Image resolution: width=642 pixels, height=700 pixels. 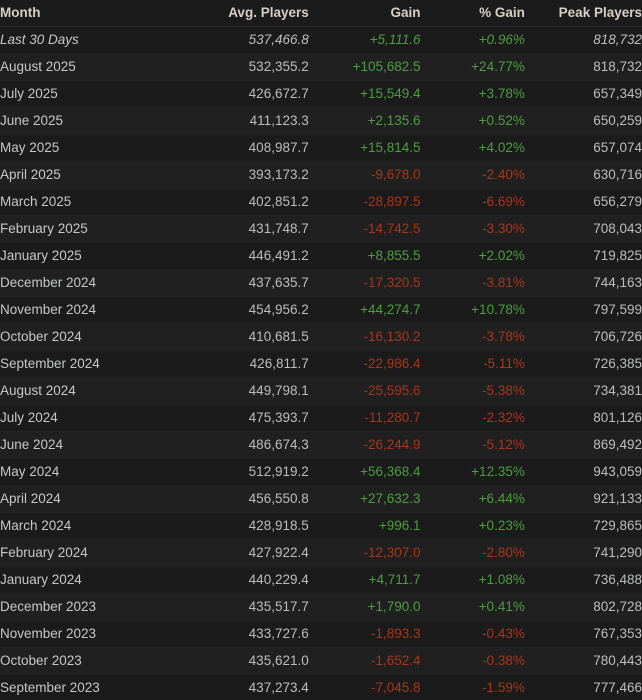 I want to click on cell-gain: +15,549.4, so click(x=390, y=94).